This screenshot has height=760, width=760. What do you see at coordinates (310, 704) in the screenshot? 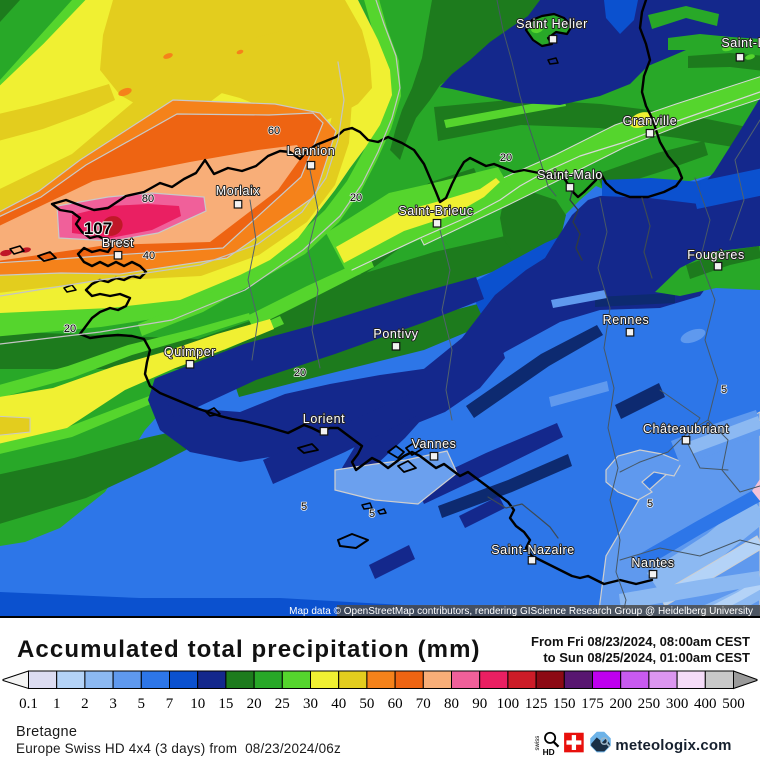
I see `svg-text: 30` at bounding box center [310, 704].